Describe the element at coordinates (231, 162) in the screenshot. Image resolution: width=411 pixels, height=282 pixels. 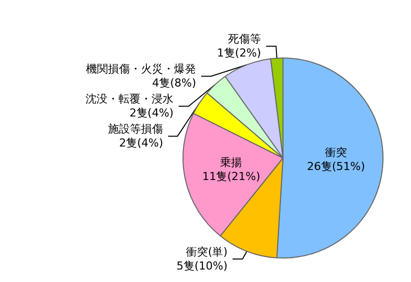
I see `slice-label: 乗揚` at that location.